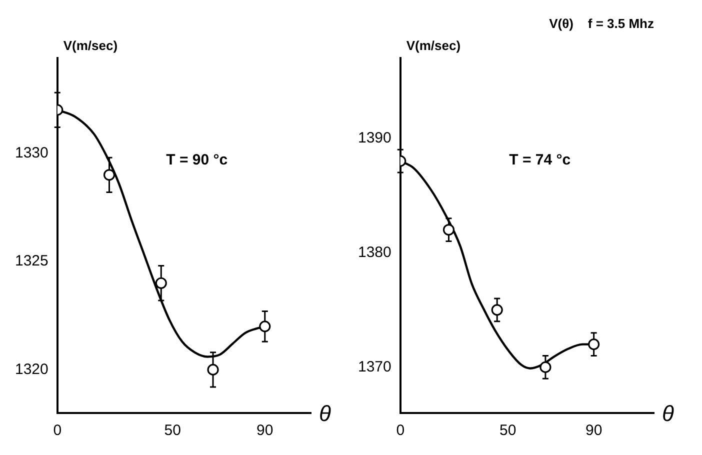 This screenshot has height=455, width=702. I want to click on chart-title: V(θ) f = 3.5 Mhz, so click(601, 23).